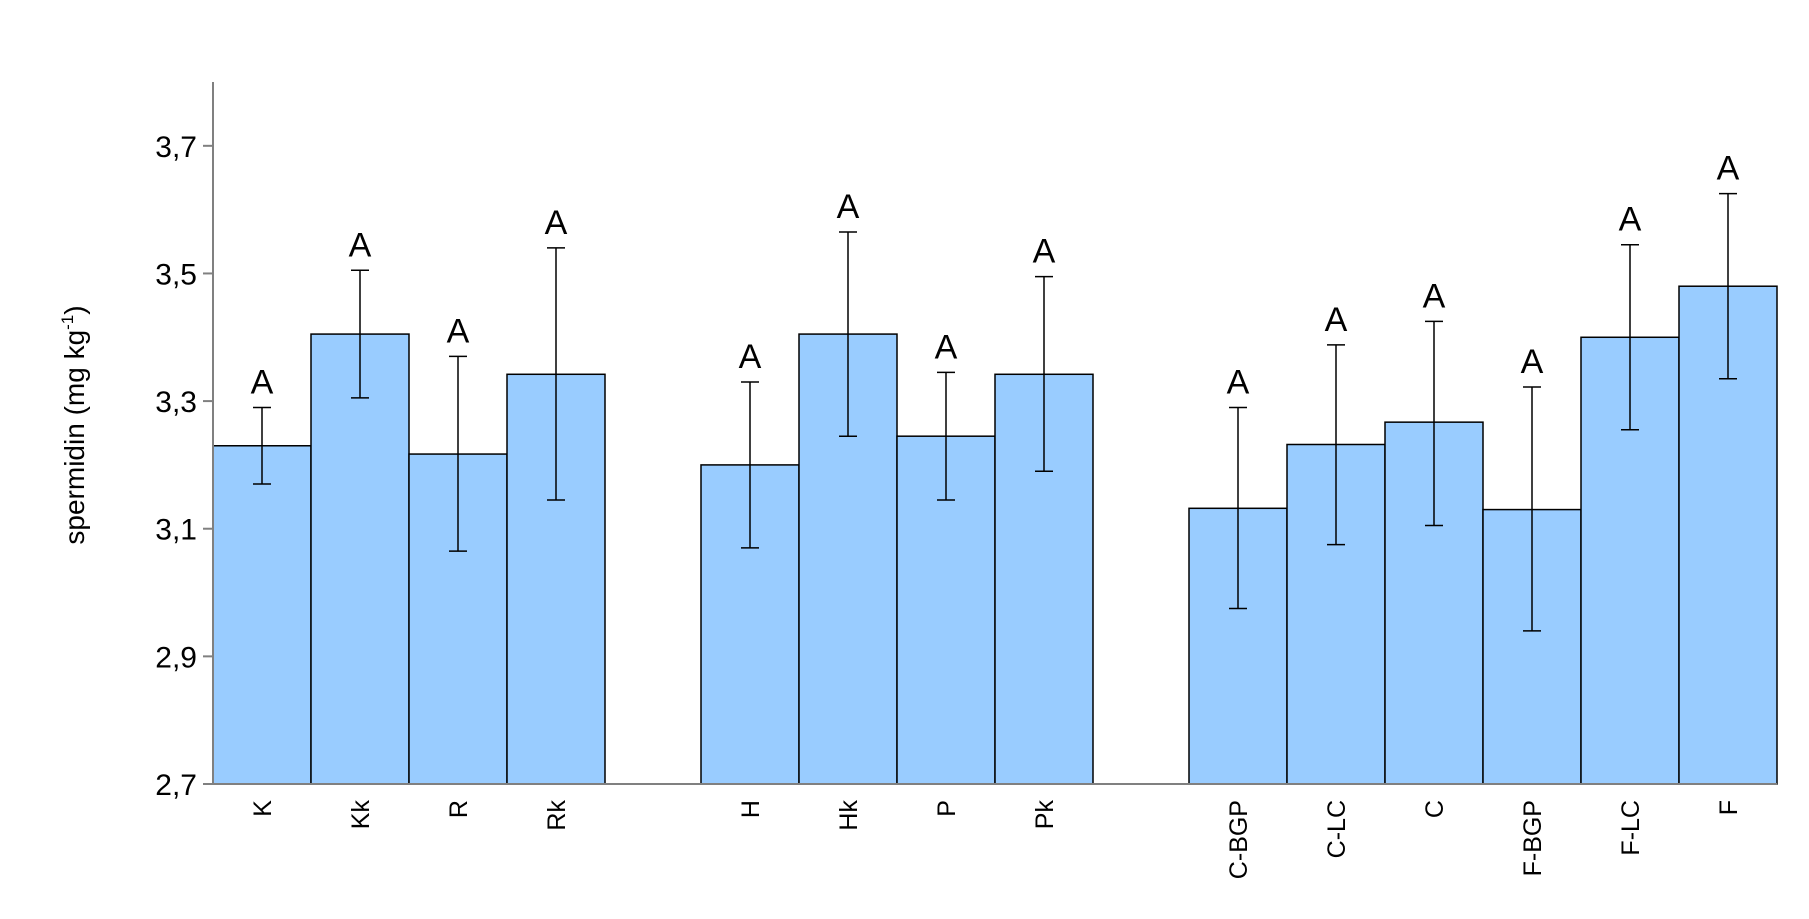 The image size is (1809, 919). Describe the element at coordinates (262, 382) in the screenshot. I see `significance-label-k: A` at that location.